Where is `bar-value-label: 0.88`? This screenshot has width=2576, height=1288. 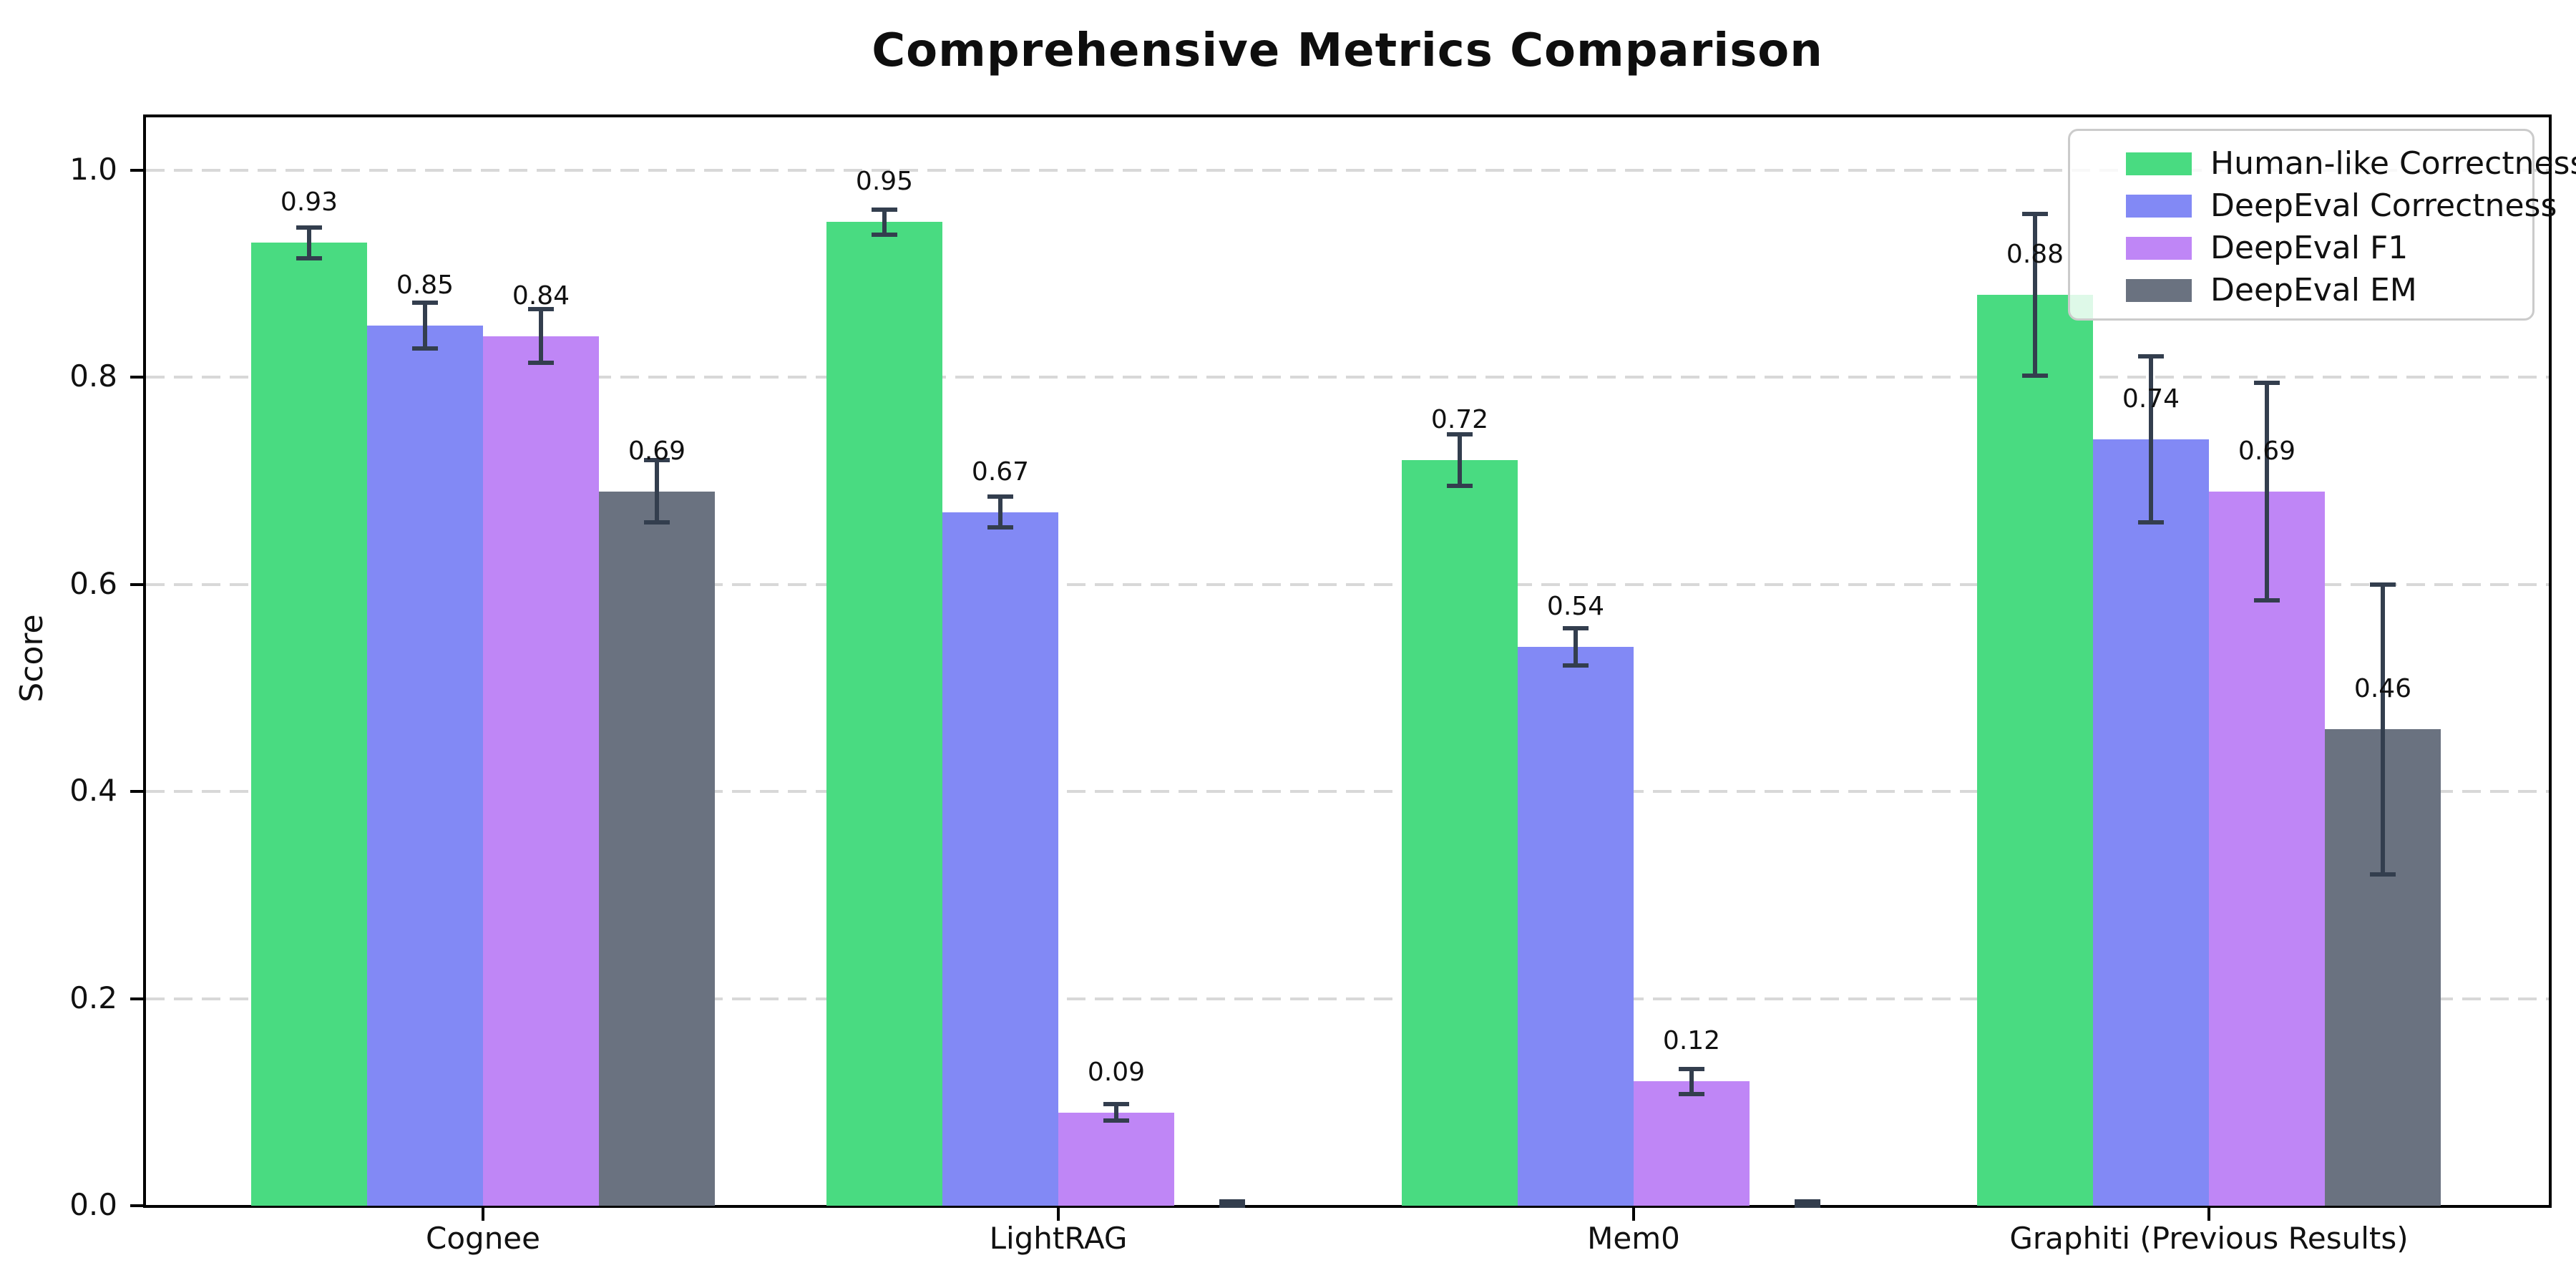
bar-value-label: 0.88 is located at coordinates (2035, 254).